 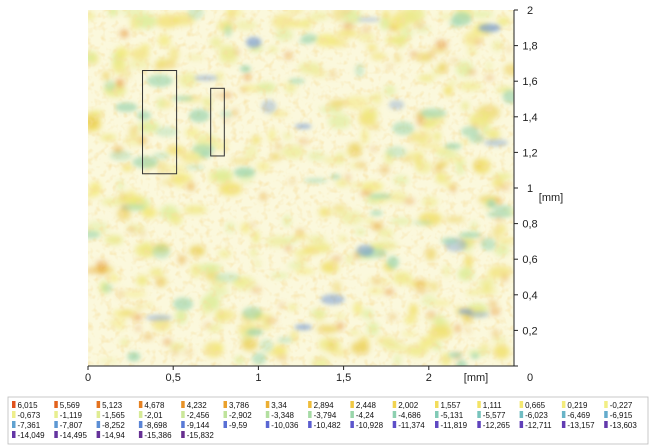 I want to click on legend-label: 4,678, so click(x=154, y=405).